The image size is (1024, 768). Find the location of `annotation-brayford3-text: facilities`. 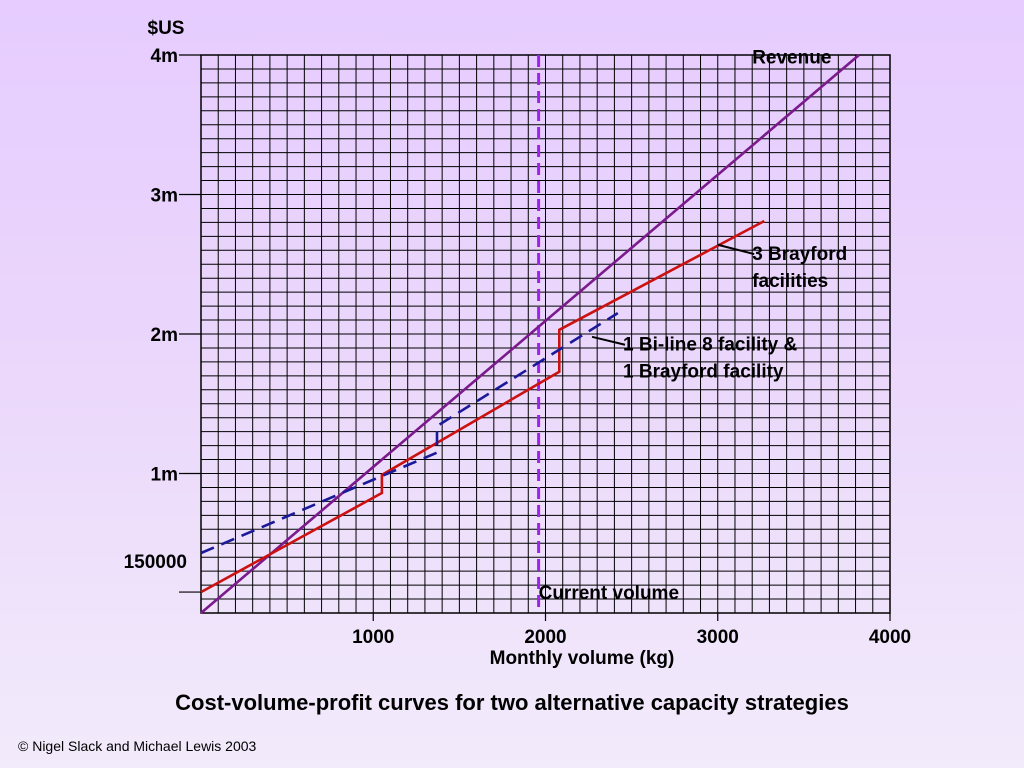

annotation-brayford3-text: facilities is located at coordinates (790, 281).